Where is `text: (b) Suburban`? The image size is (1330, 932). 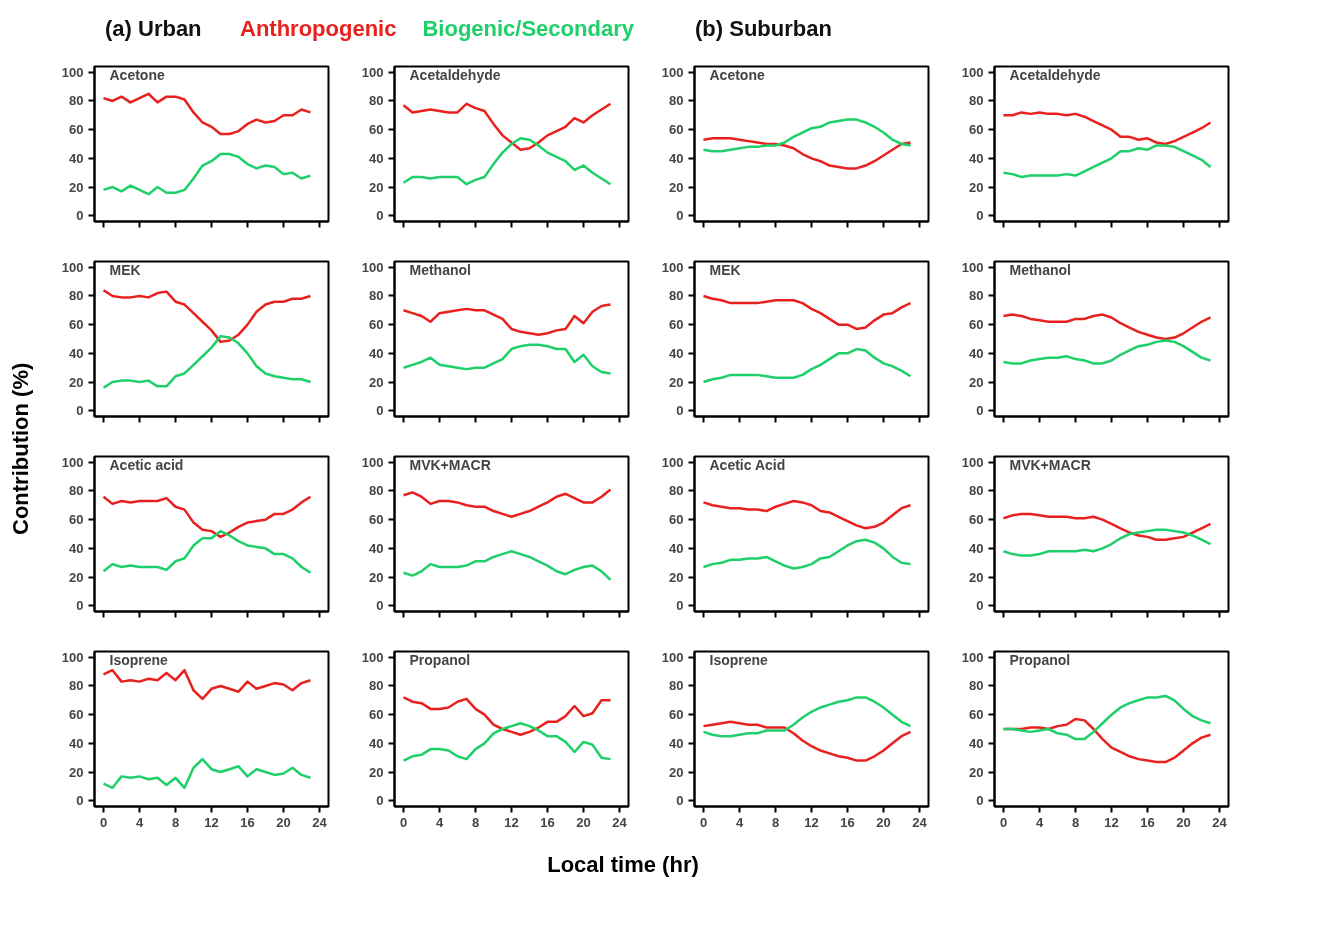 text: (b) Suburban is located at coordinates (763, 29).